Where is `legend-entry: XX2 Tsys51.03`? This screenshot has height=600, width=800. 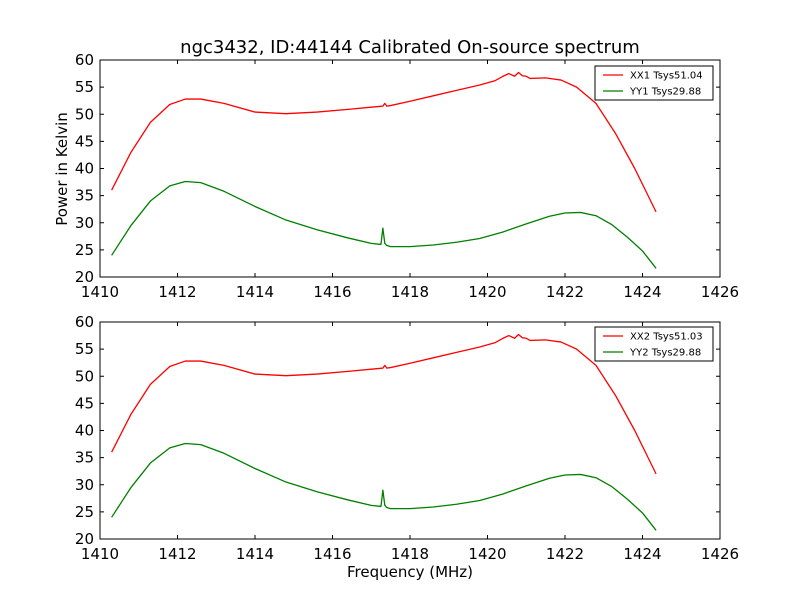 legend-entry: XX2 Tsys51.03 is located at coordinates (666, 337).